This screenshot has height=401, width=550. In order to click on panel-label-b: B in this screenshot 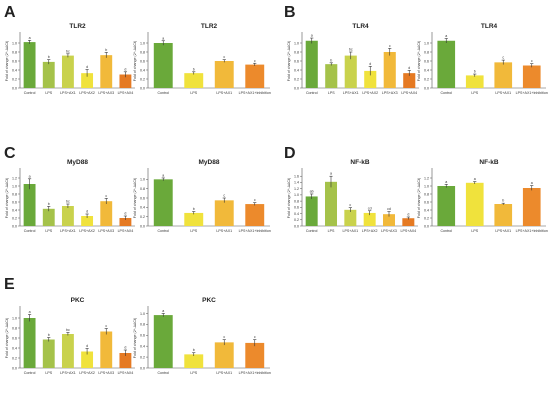, I will do `click(290, 12)`.